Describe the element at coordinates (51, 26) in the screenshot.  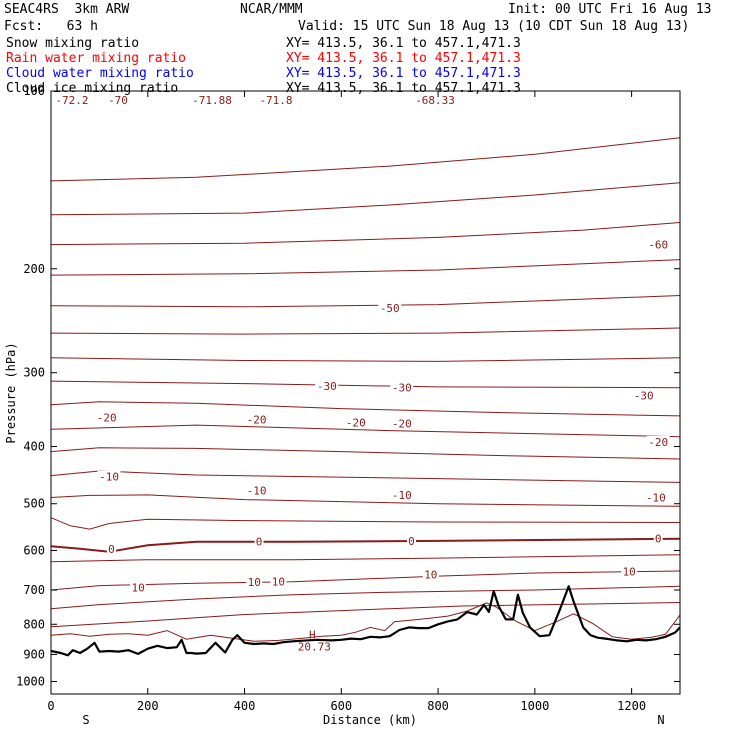
I see `forecast-hour: Fcst: 63 h` at that location.